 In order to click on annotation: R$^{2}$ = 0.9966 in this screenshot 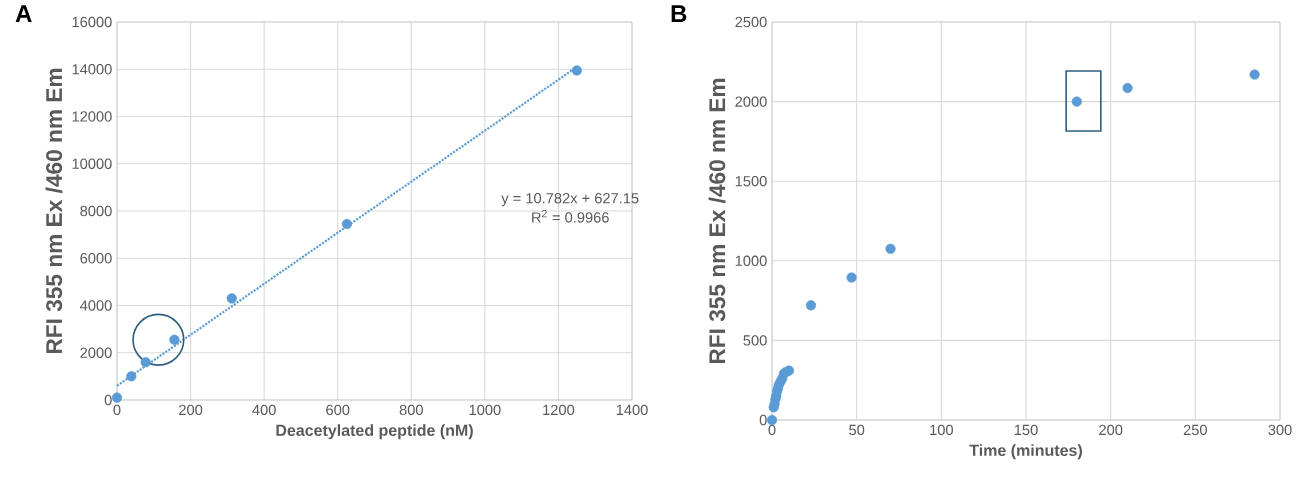, I will do `click(570, 216)`.